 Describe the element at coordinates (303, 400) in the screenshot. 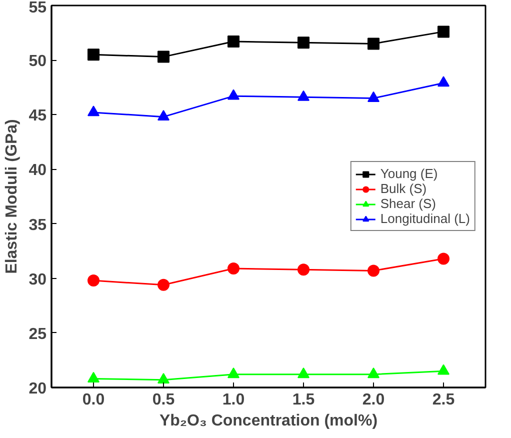

I see `x-tick-label: 1.5` at that location.